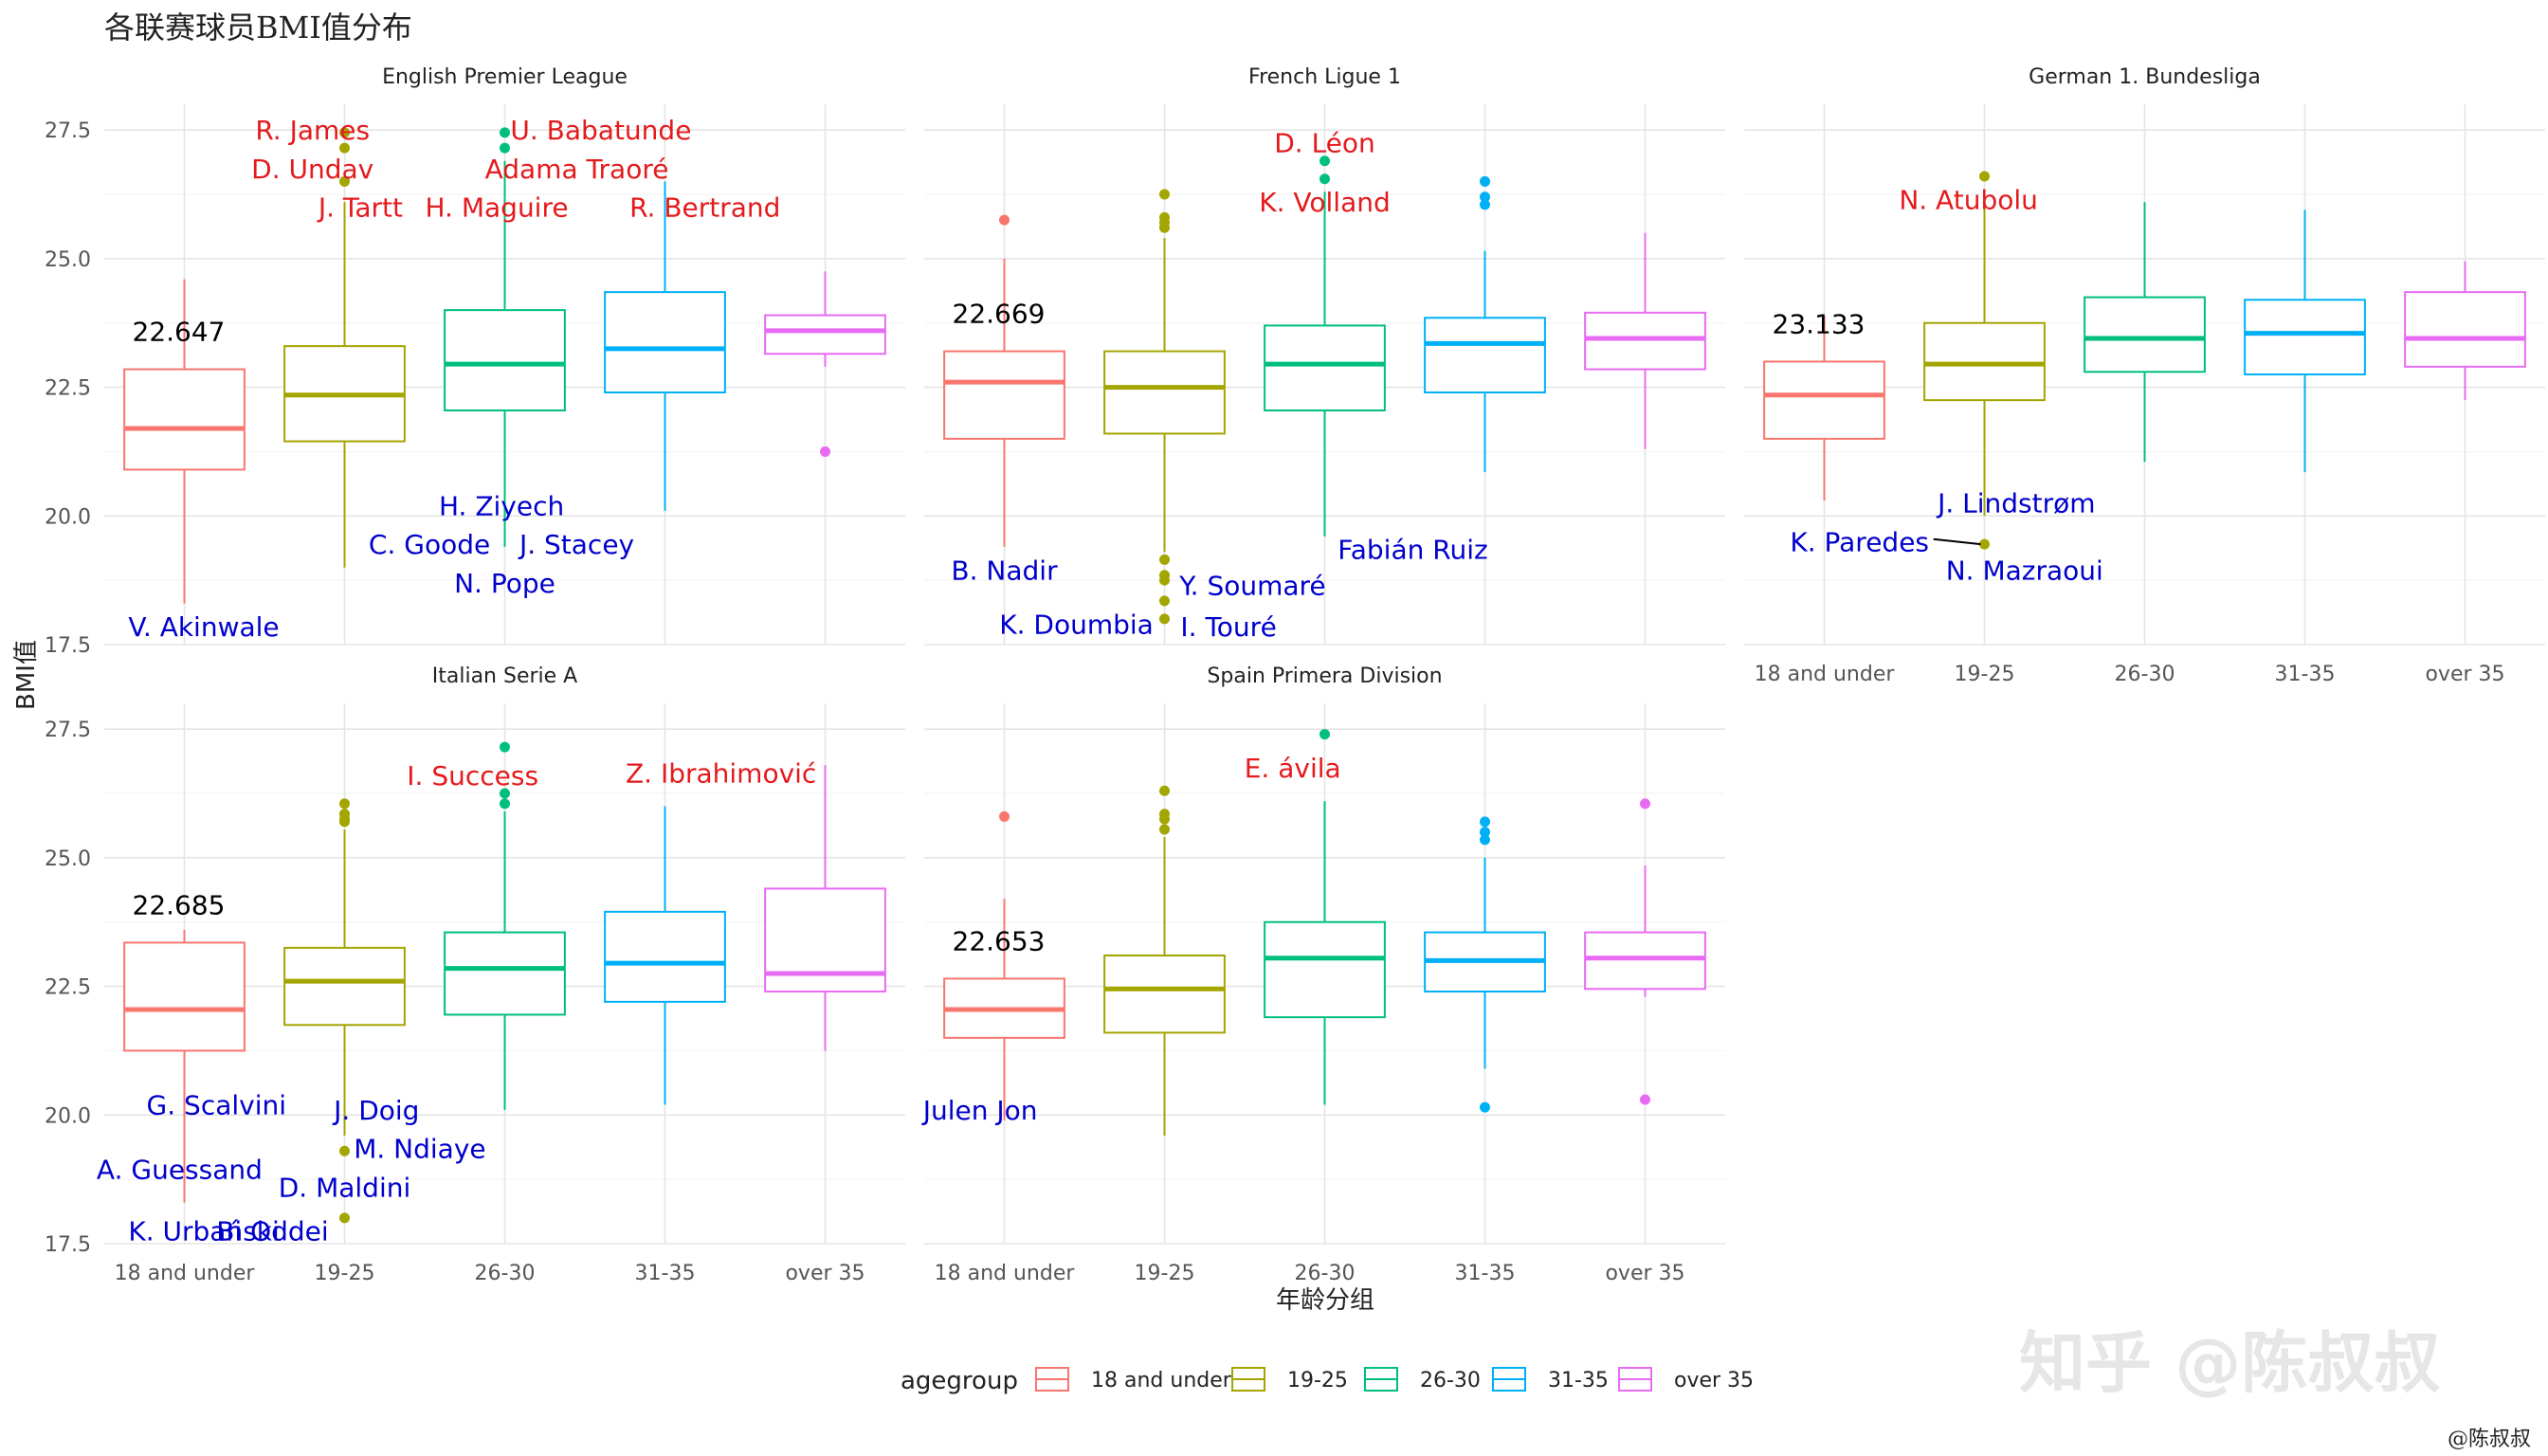 Image resolution: width=2548 pixels, height=1456 pixels. What do you see at coordinates (1324, 143) in the screenshot?
I see `player-label: D. Léon` at bounding box center [1324, 143].